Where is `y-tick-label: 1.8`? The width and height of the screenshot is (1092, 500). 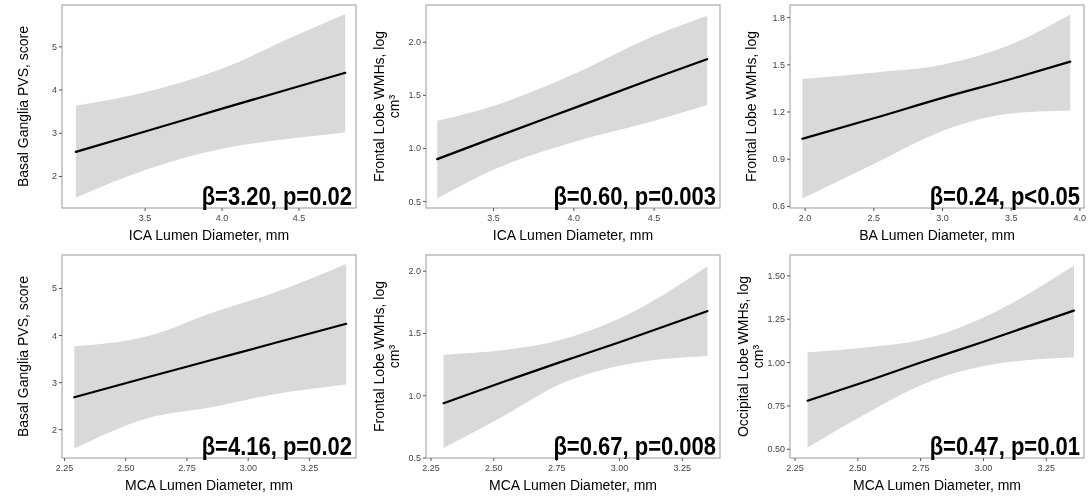
y-tick-label: 1.8 is located at coordinates (778, 17).